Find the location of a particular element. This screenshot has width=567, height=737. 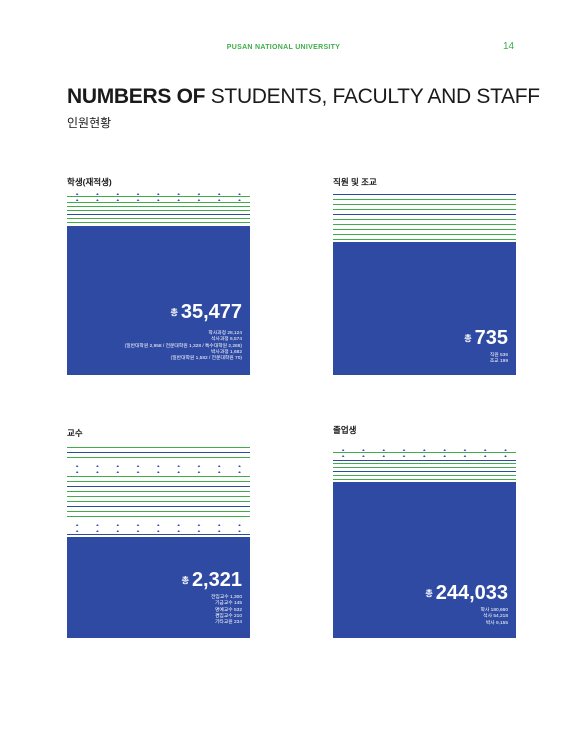

staff-label: 직원 및 조교 is located at coordinates (355, 182).